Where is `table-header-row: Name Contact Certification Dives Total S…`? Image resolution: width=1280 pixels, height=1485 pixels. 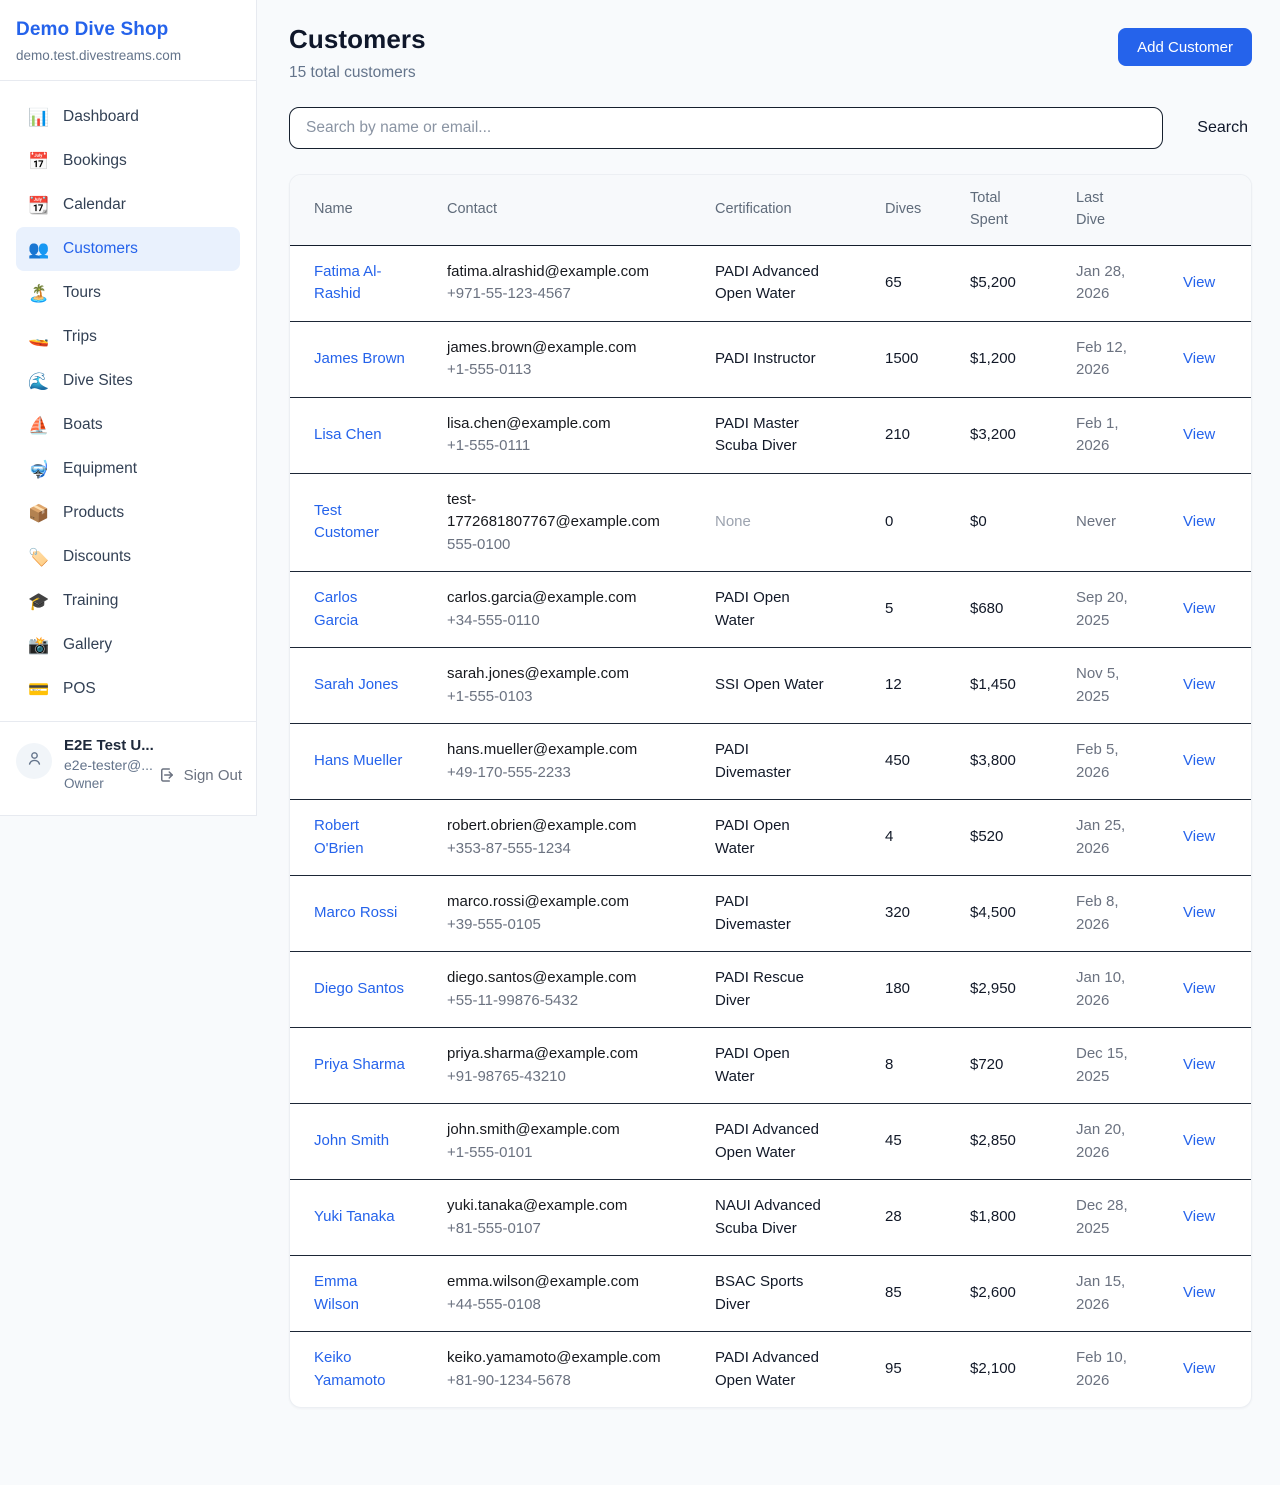
table-header-row: Name Contact Certification Dives Total S… is located at coordinates (770, 210).